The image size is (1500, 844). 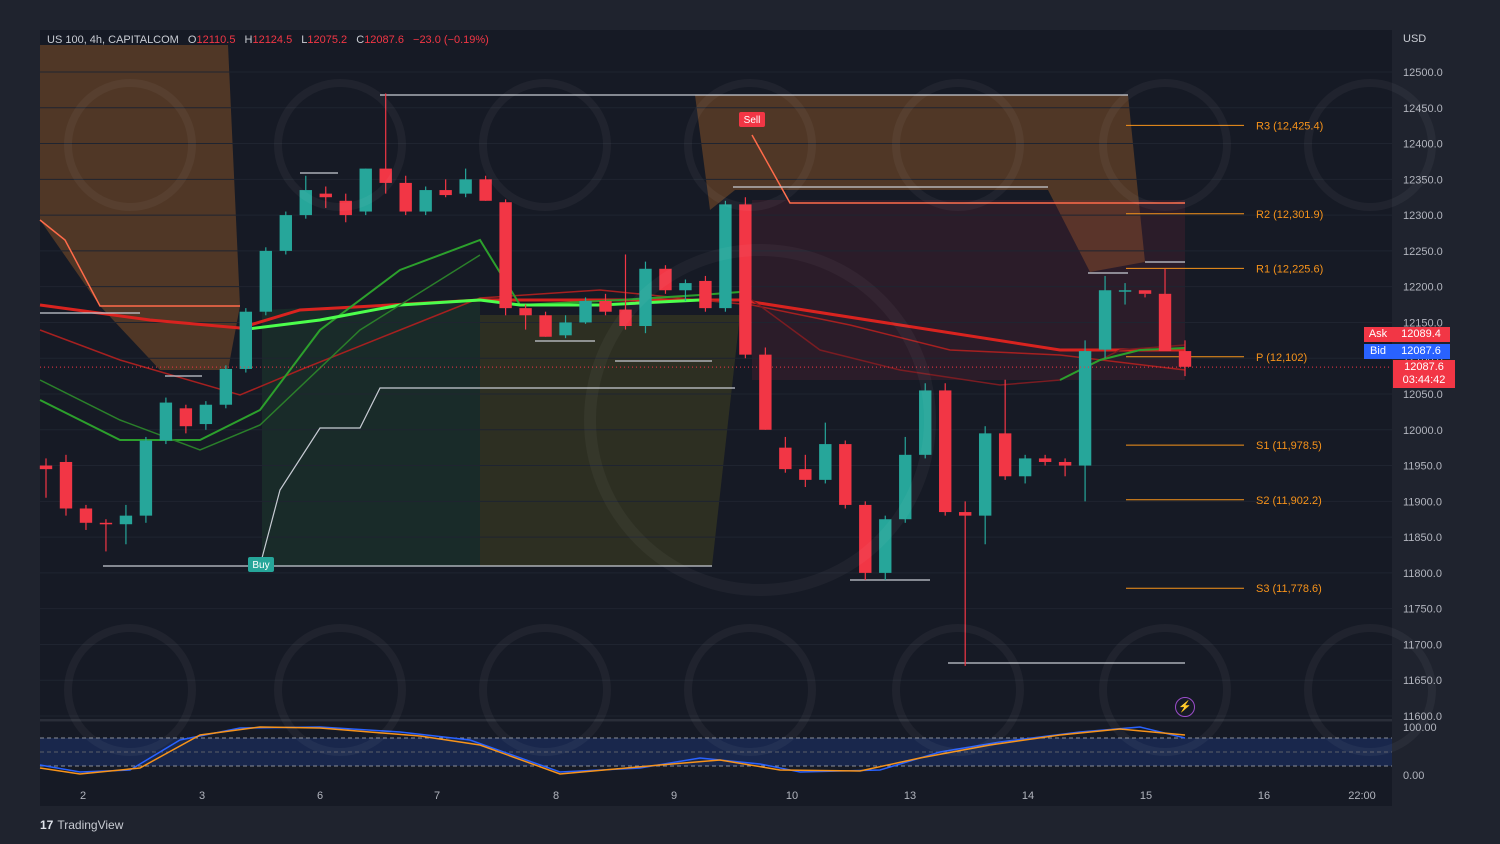 I want to click on close-value: 12087.6, so click(x=384, y=40).